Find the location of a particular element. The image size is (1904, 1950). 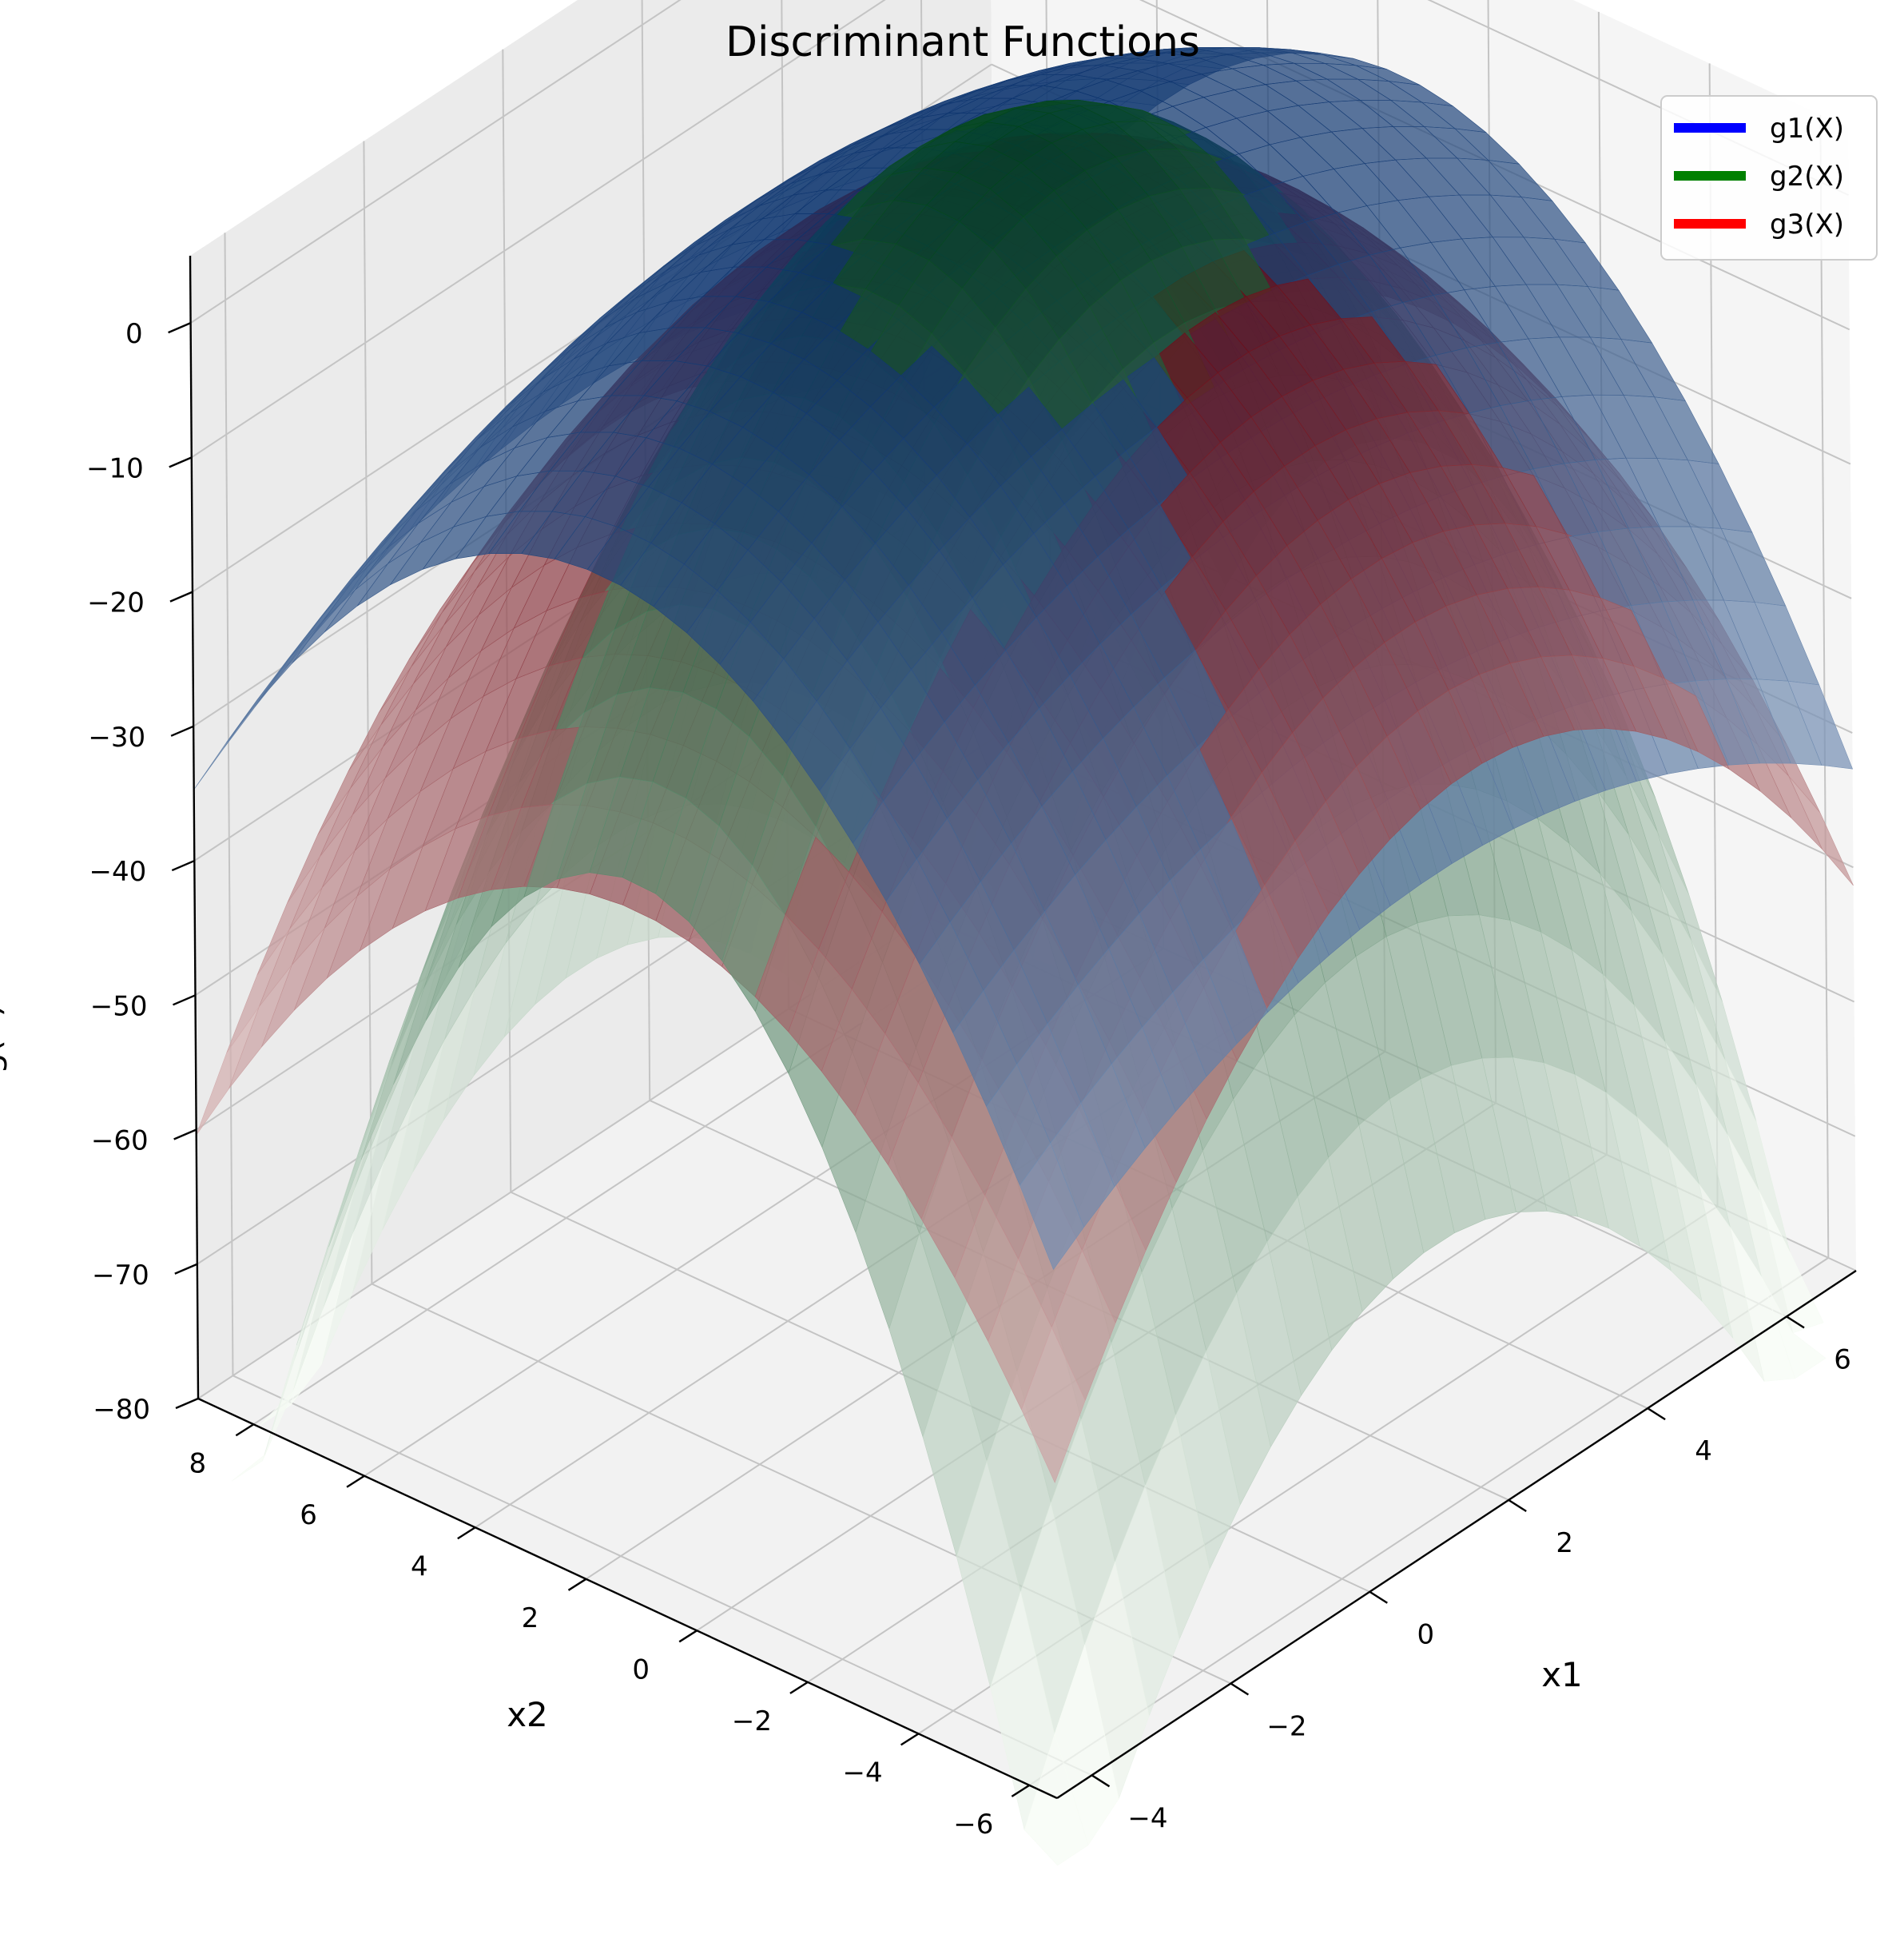

x-axis-label: x1 is located at coordinates (1562, 1675).